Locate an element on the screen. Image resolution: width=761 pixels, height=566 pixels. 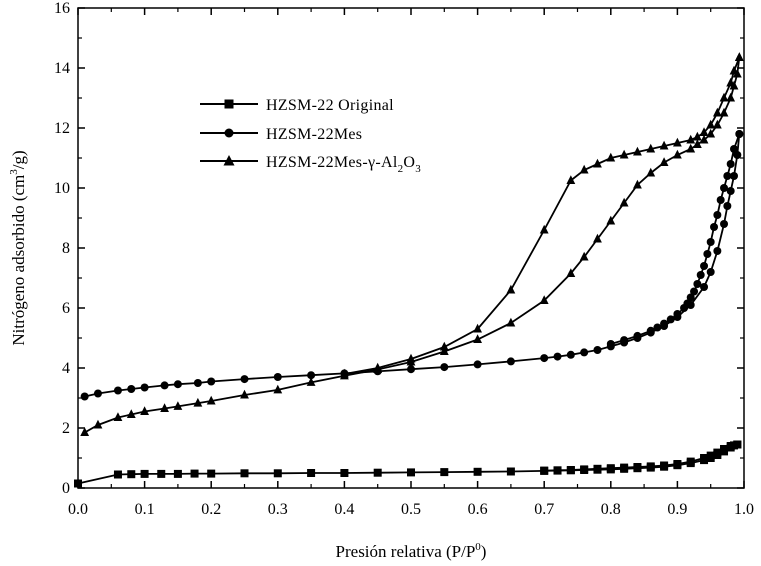
x-axis-title: Presión relativa (P/P0) is located at coordinates (411, 551).